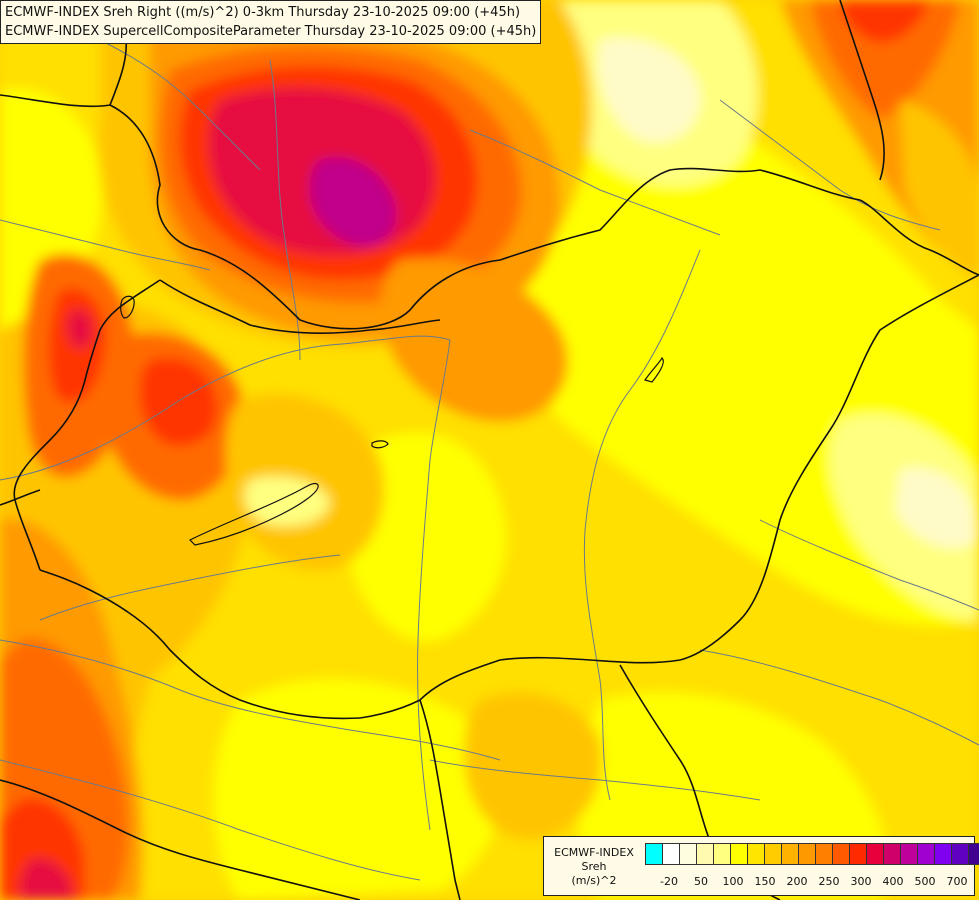  Describe the element at coordinates (669, 881) in the screenshot. I see `legend-tick-label: -20` at that location.